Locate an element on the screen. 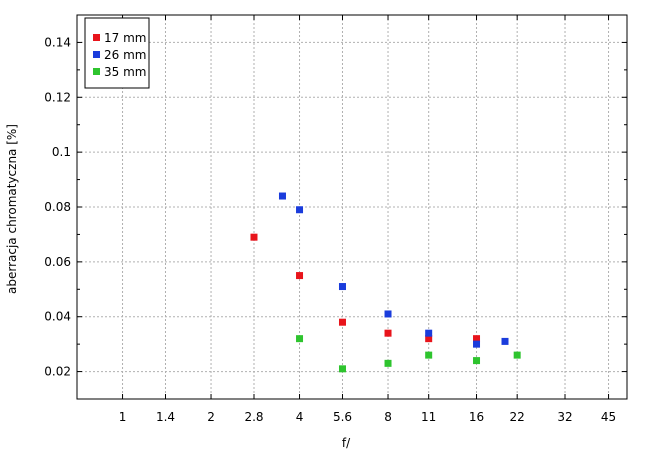 This screenshot has width=650, height=455. x-tick-label: 45 is located at coordinates (608, 417).